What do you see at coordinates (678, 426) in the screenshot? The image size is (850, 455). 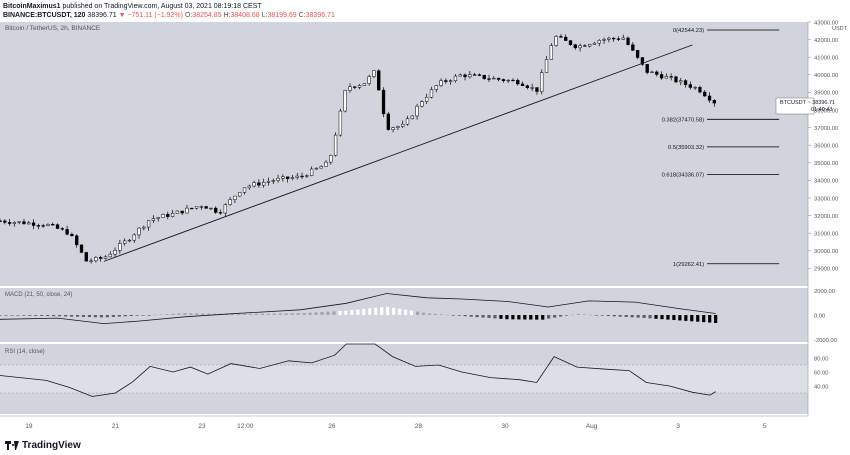 I see `time-tick-label: 3` at bounding box center [678, 426].